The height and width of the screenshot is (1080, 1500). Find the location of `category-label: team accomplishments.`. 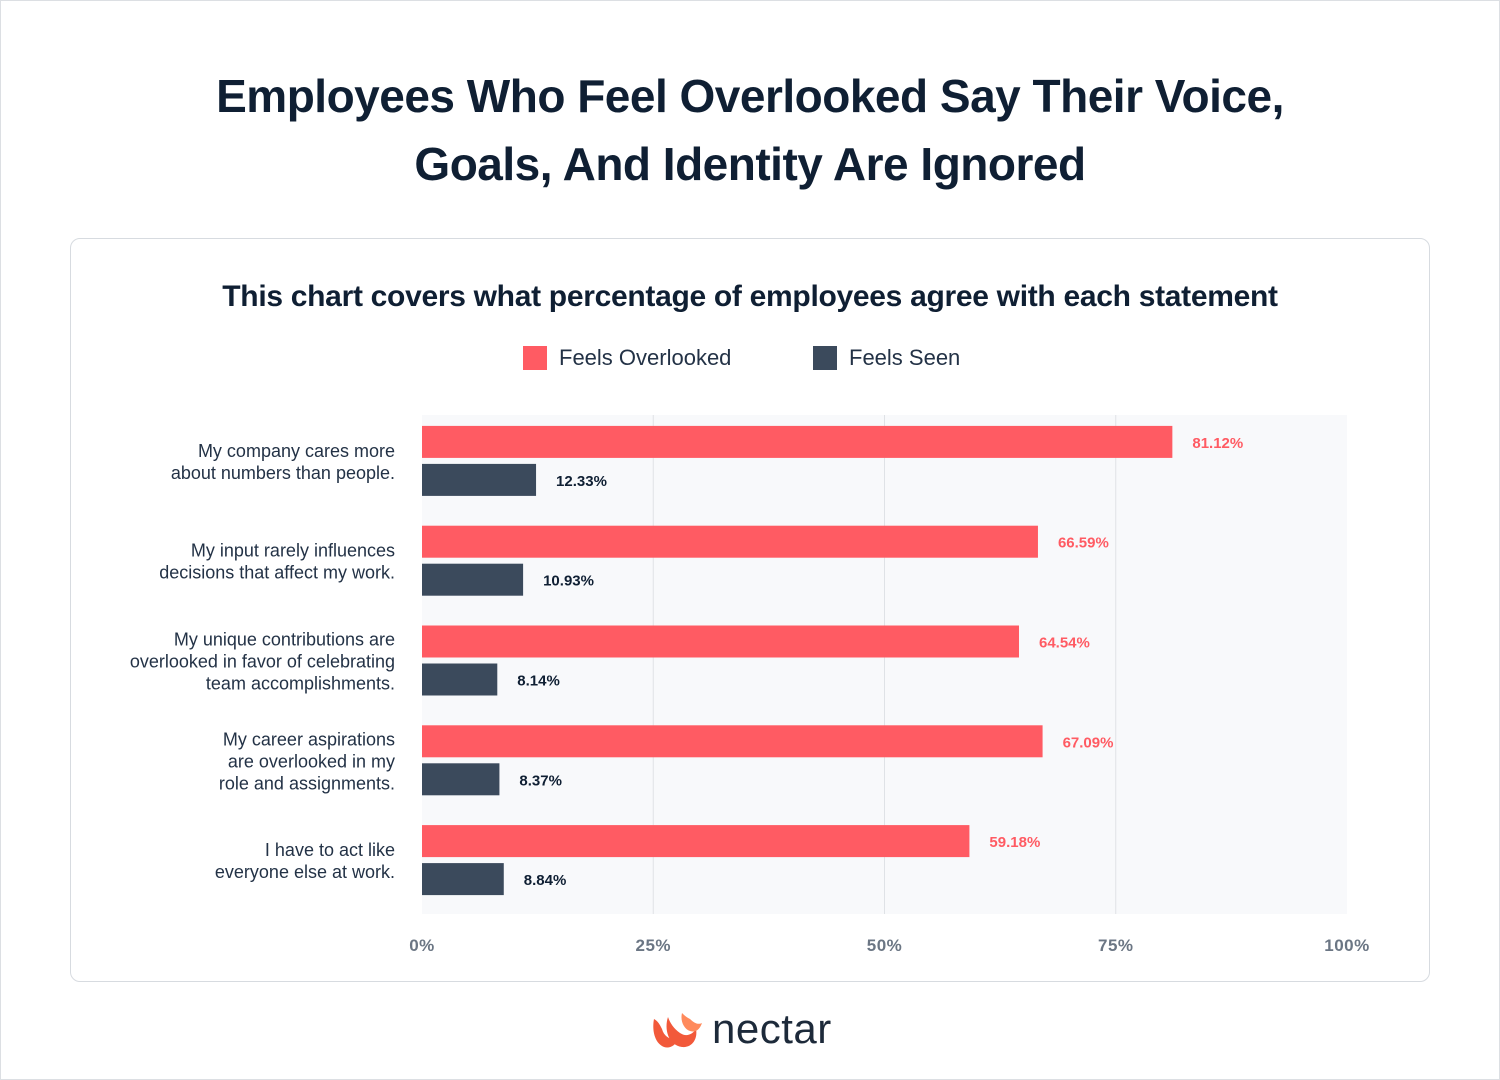

category-label: team accomplishments. is located at coordinates (300, 684).